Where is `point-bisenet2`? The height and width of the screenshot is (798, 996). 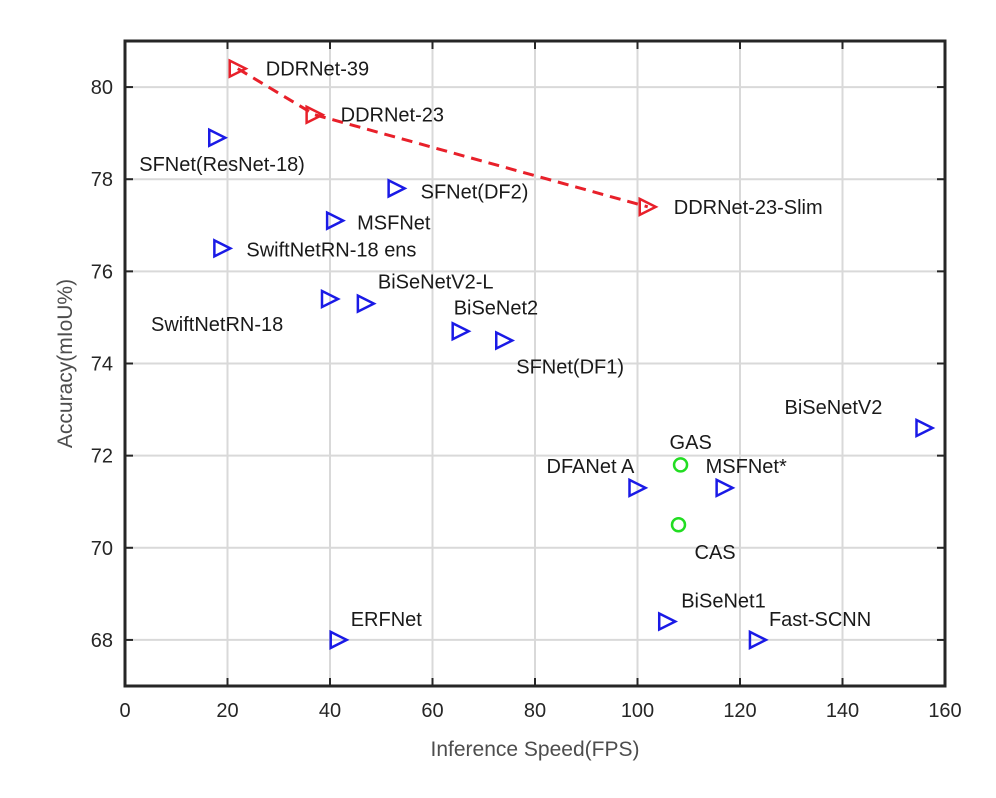
point-bisenet2 is located at coordinates (461, 331).